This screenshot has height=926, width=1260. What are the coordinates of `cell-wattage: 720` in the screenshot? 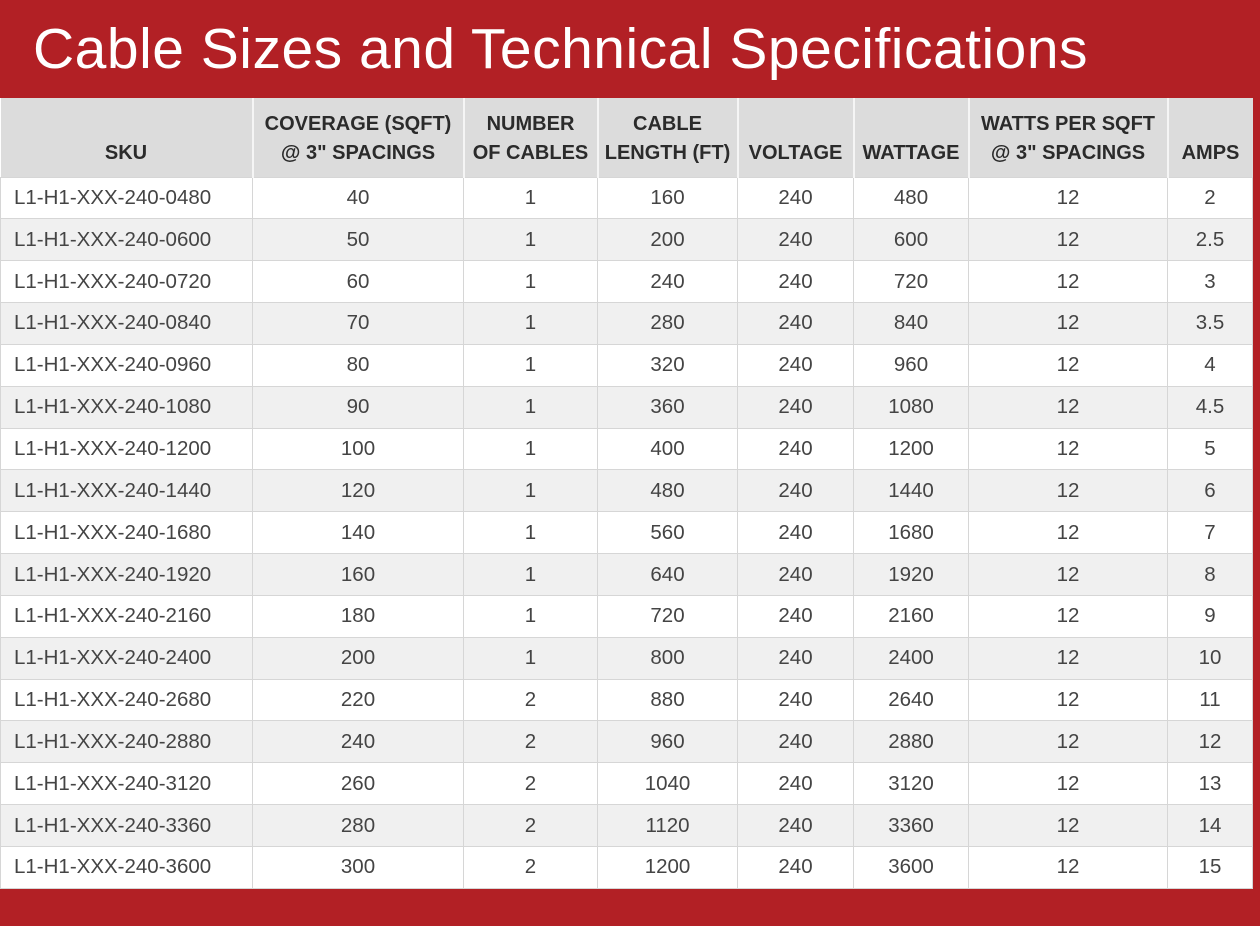 It's located at (911, 282).